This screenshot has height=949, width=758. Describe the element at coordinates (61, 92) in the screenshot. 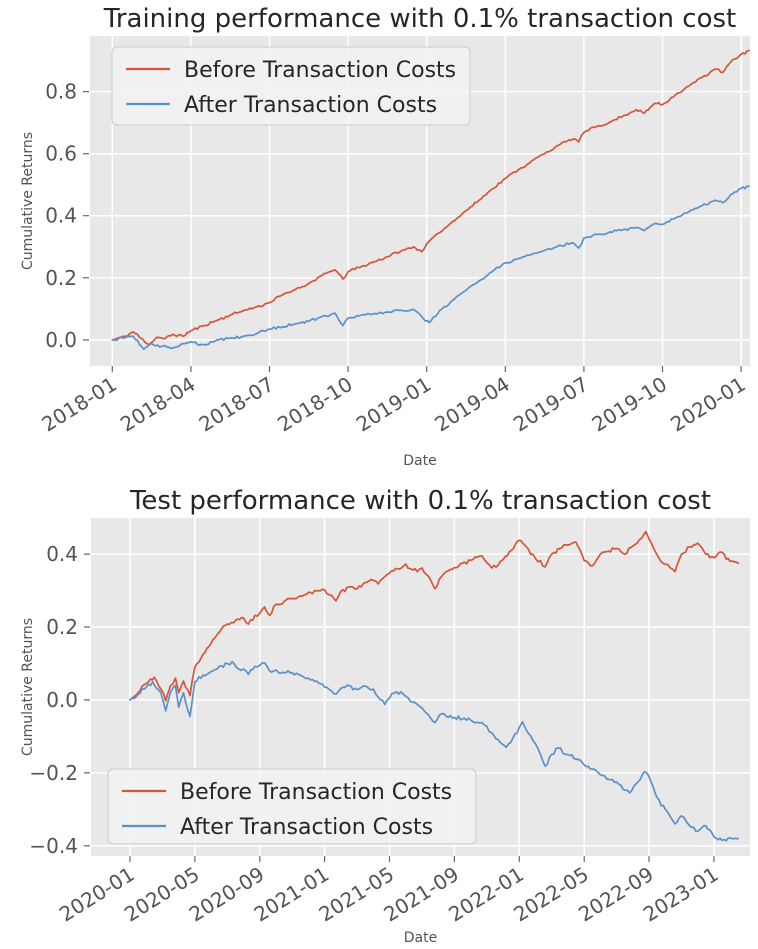

I see `y-tick-label: 0.8` at that location.